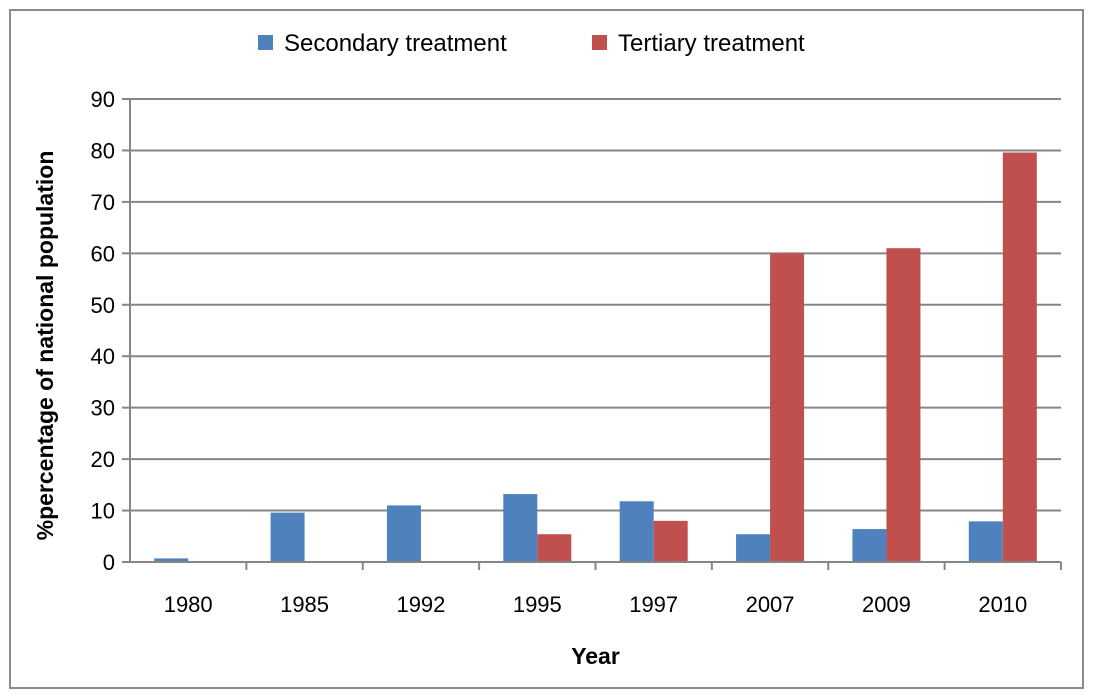 This screenshot has width=1093, height=700. I want to click on tertiary-bar-2010, so click(1019, 357).